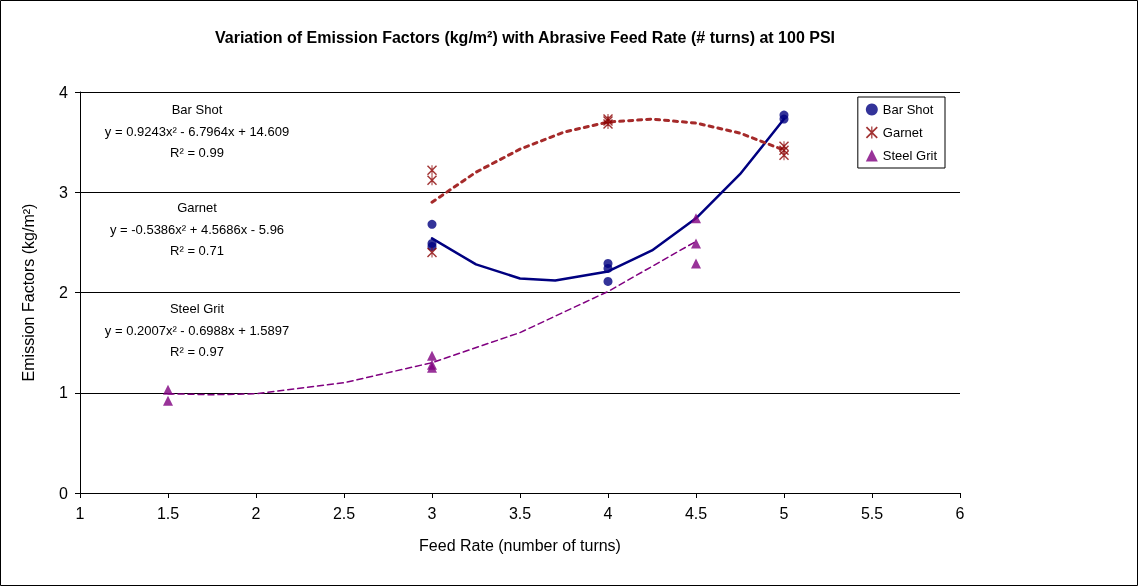 The height and width of the screenshot is (586, 1138). Describe the element at coordinates (197, 109) in the screenshot. I see `annotation: Bar Shot` at that location.